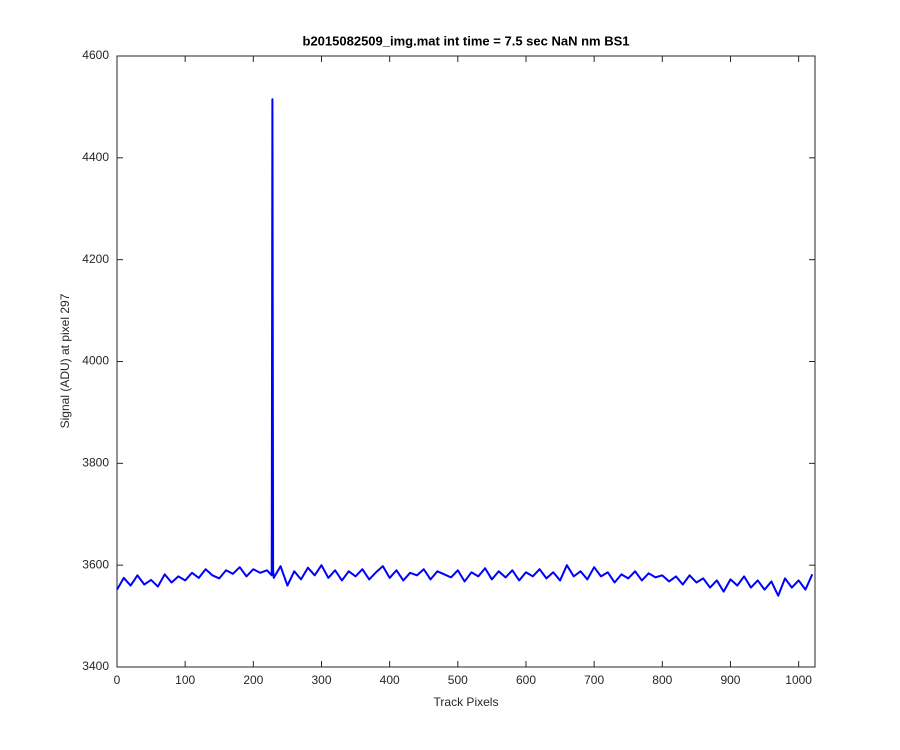 The height and width of the screenshot is (750, 900). I want to click on y-tick-label: 3800, so click(95, 463).